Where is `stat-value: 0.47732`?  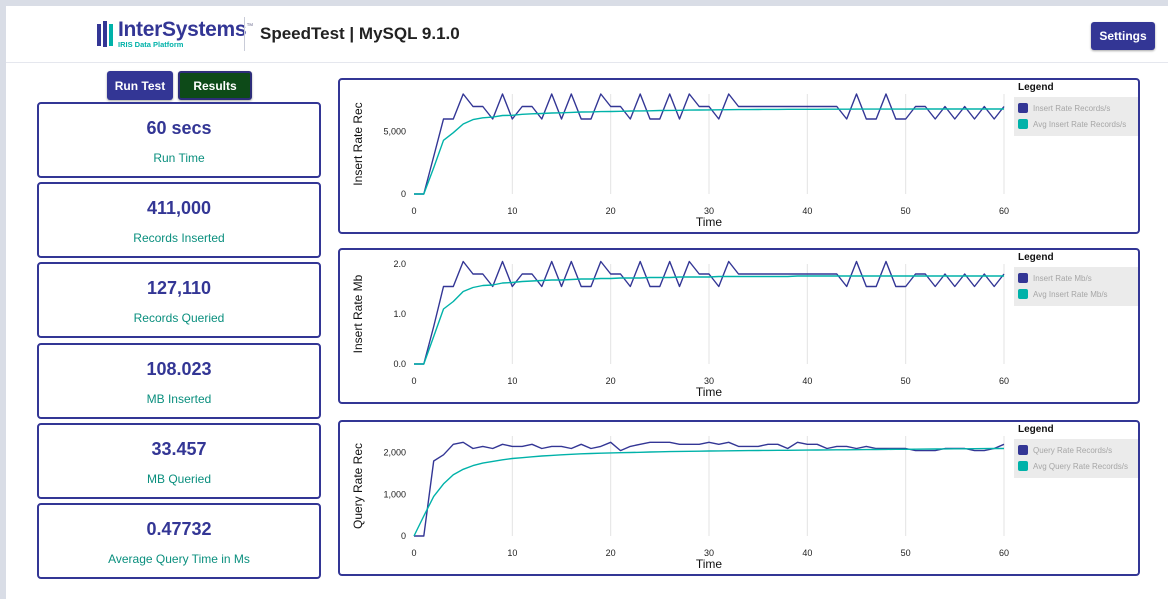
stat-value: 0.47732 is located at coordinates (179, 529).